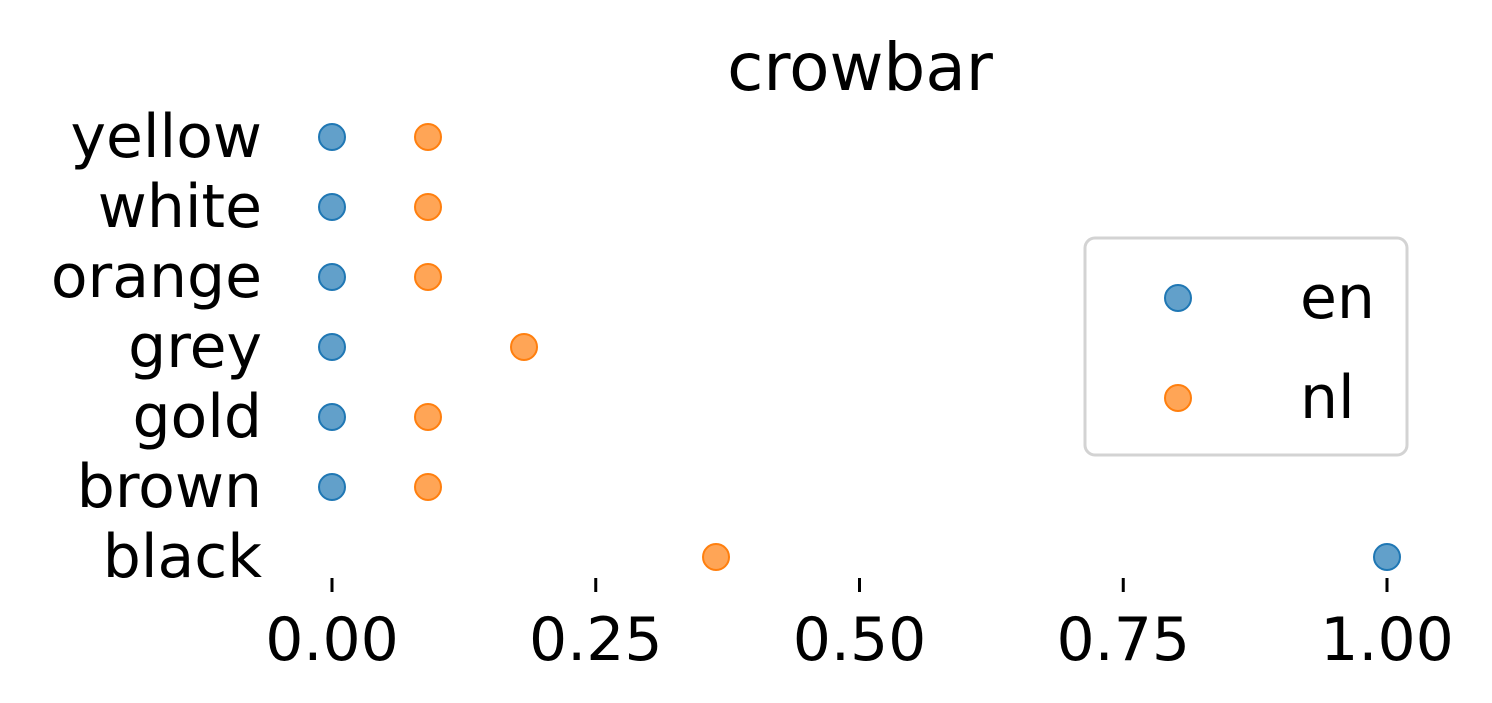 This screenshot has width=1492, height=703. I want to click on y-tick-label: brown, so click(169, 487).